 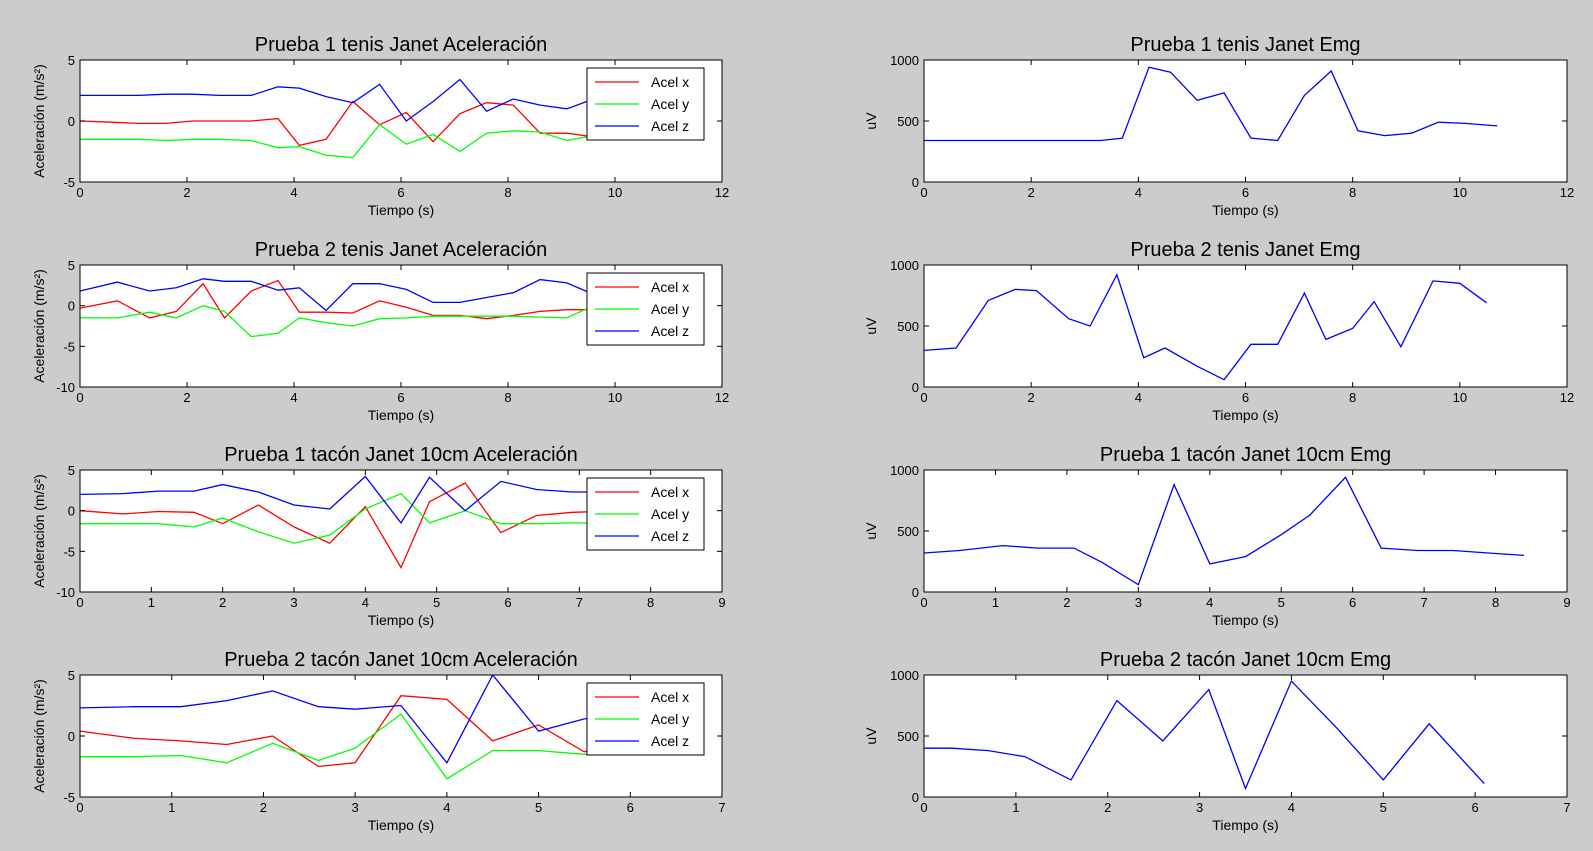 I want to click on chart-title: Prueba 2 tacón Janet 10cm Emg, so click(x=1245, y=660).